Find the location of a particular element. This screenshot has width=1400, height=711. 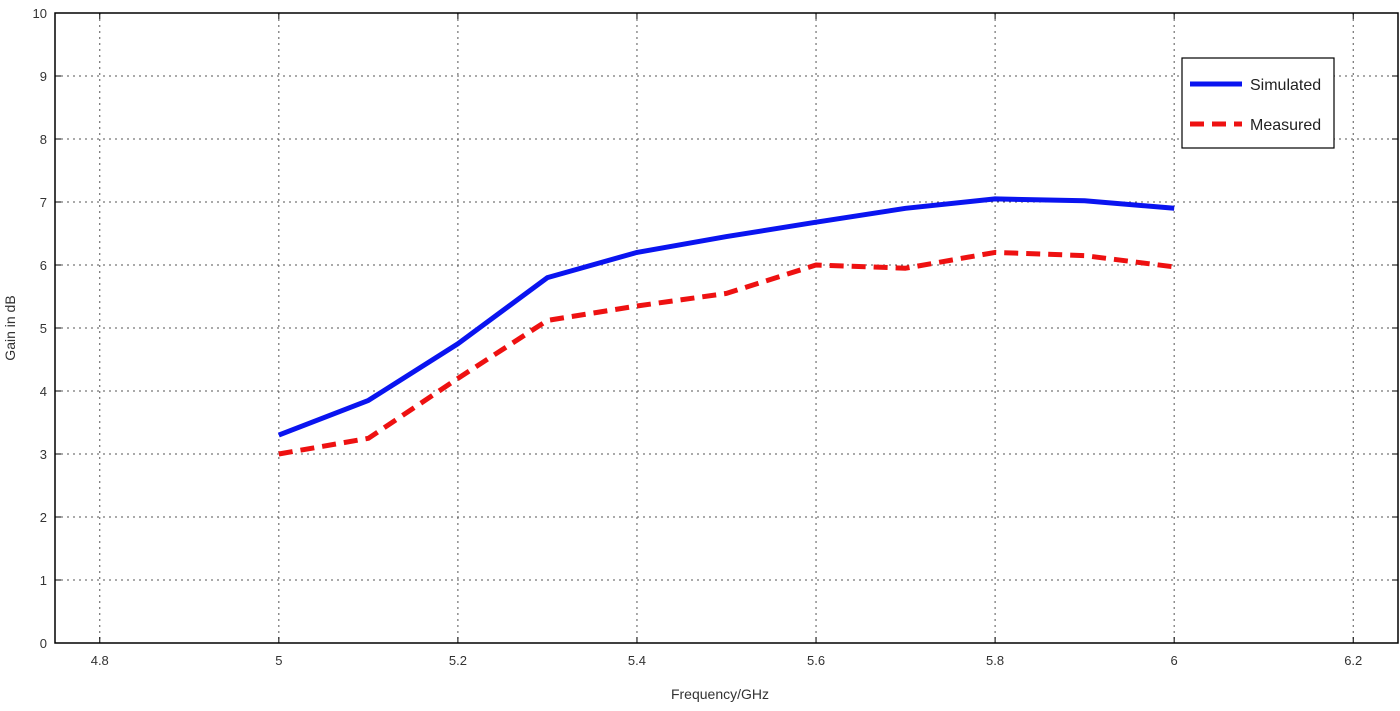

x-tick-label: 6 is located at coordinates (1174, 660).